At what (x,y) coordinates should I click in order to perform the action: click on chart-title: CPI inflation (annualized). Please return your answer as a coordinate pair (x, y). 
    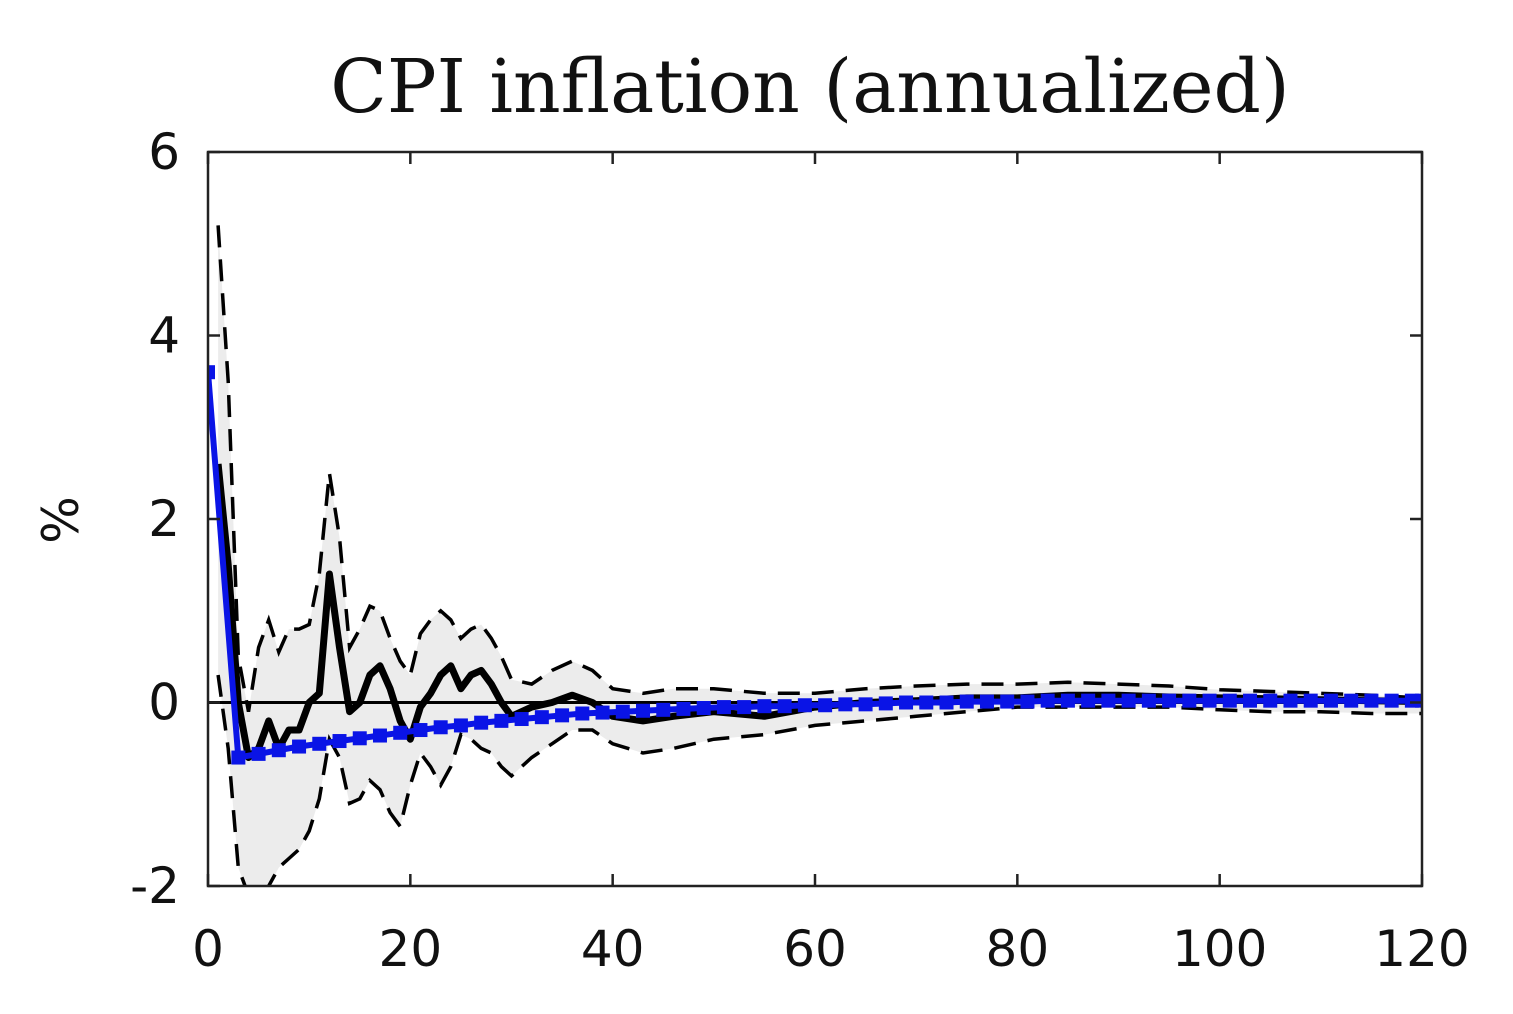
    Looking at the image, I should click on (810, 87).